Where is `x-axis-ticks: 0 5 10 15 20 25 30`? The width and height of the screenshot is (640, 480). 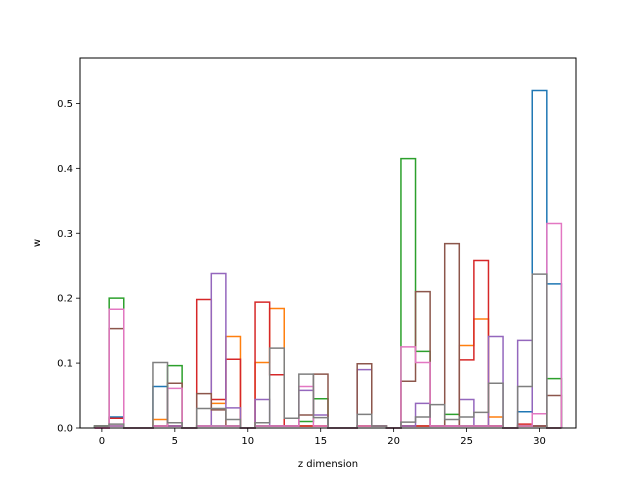 x-axis-ticks: 0 5 10 15 20 25 30 is located at coordinates (322, 437).